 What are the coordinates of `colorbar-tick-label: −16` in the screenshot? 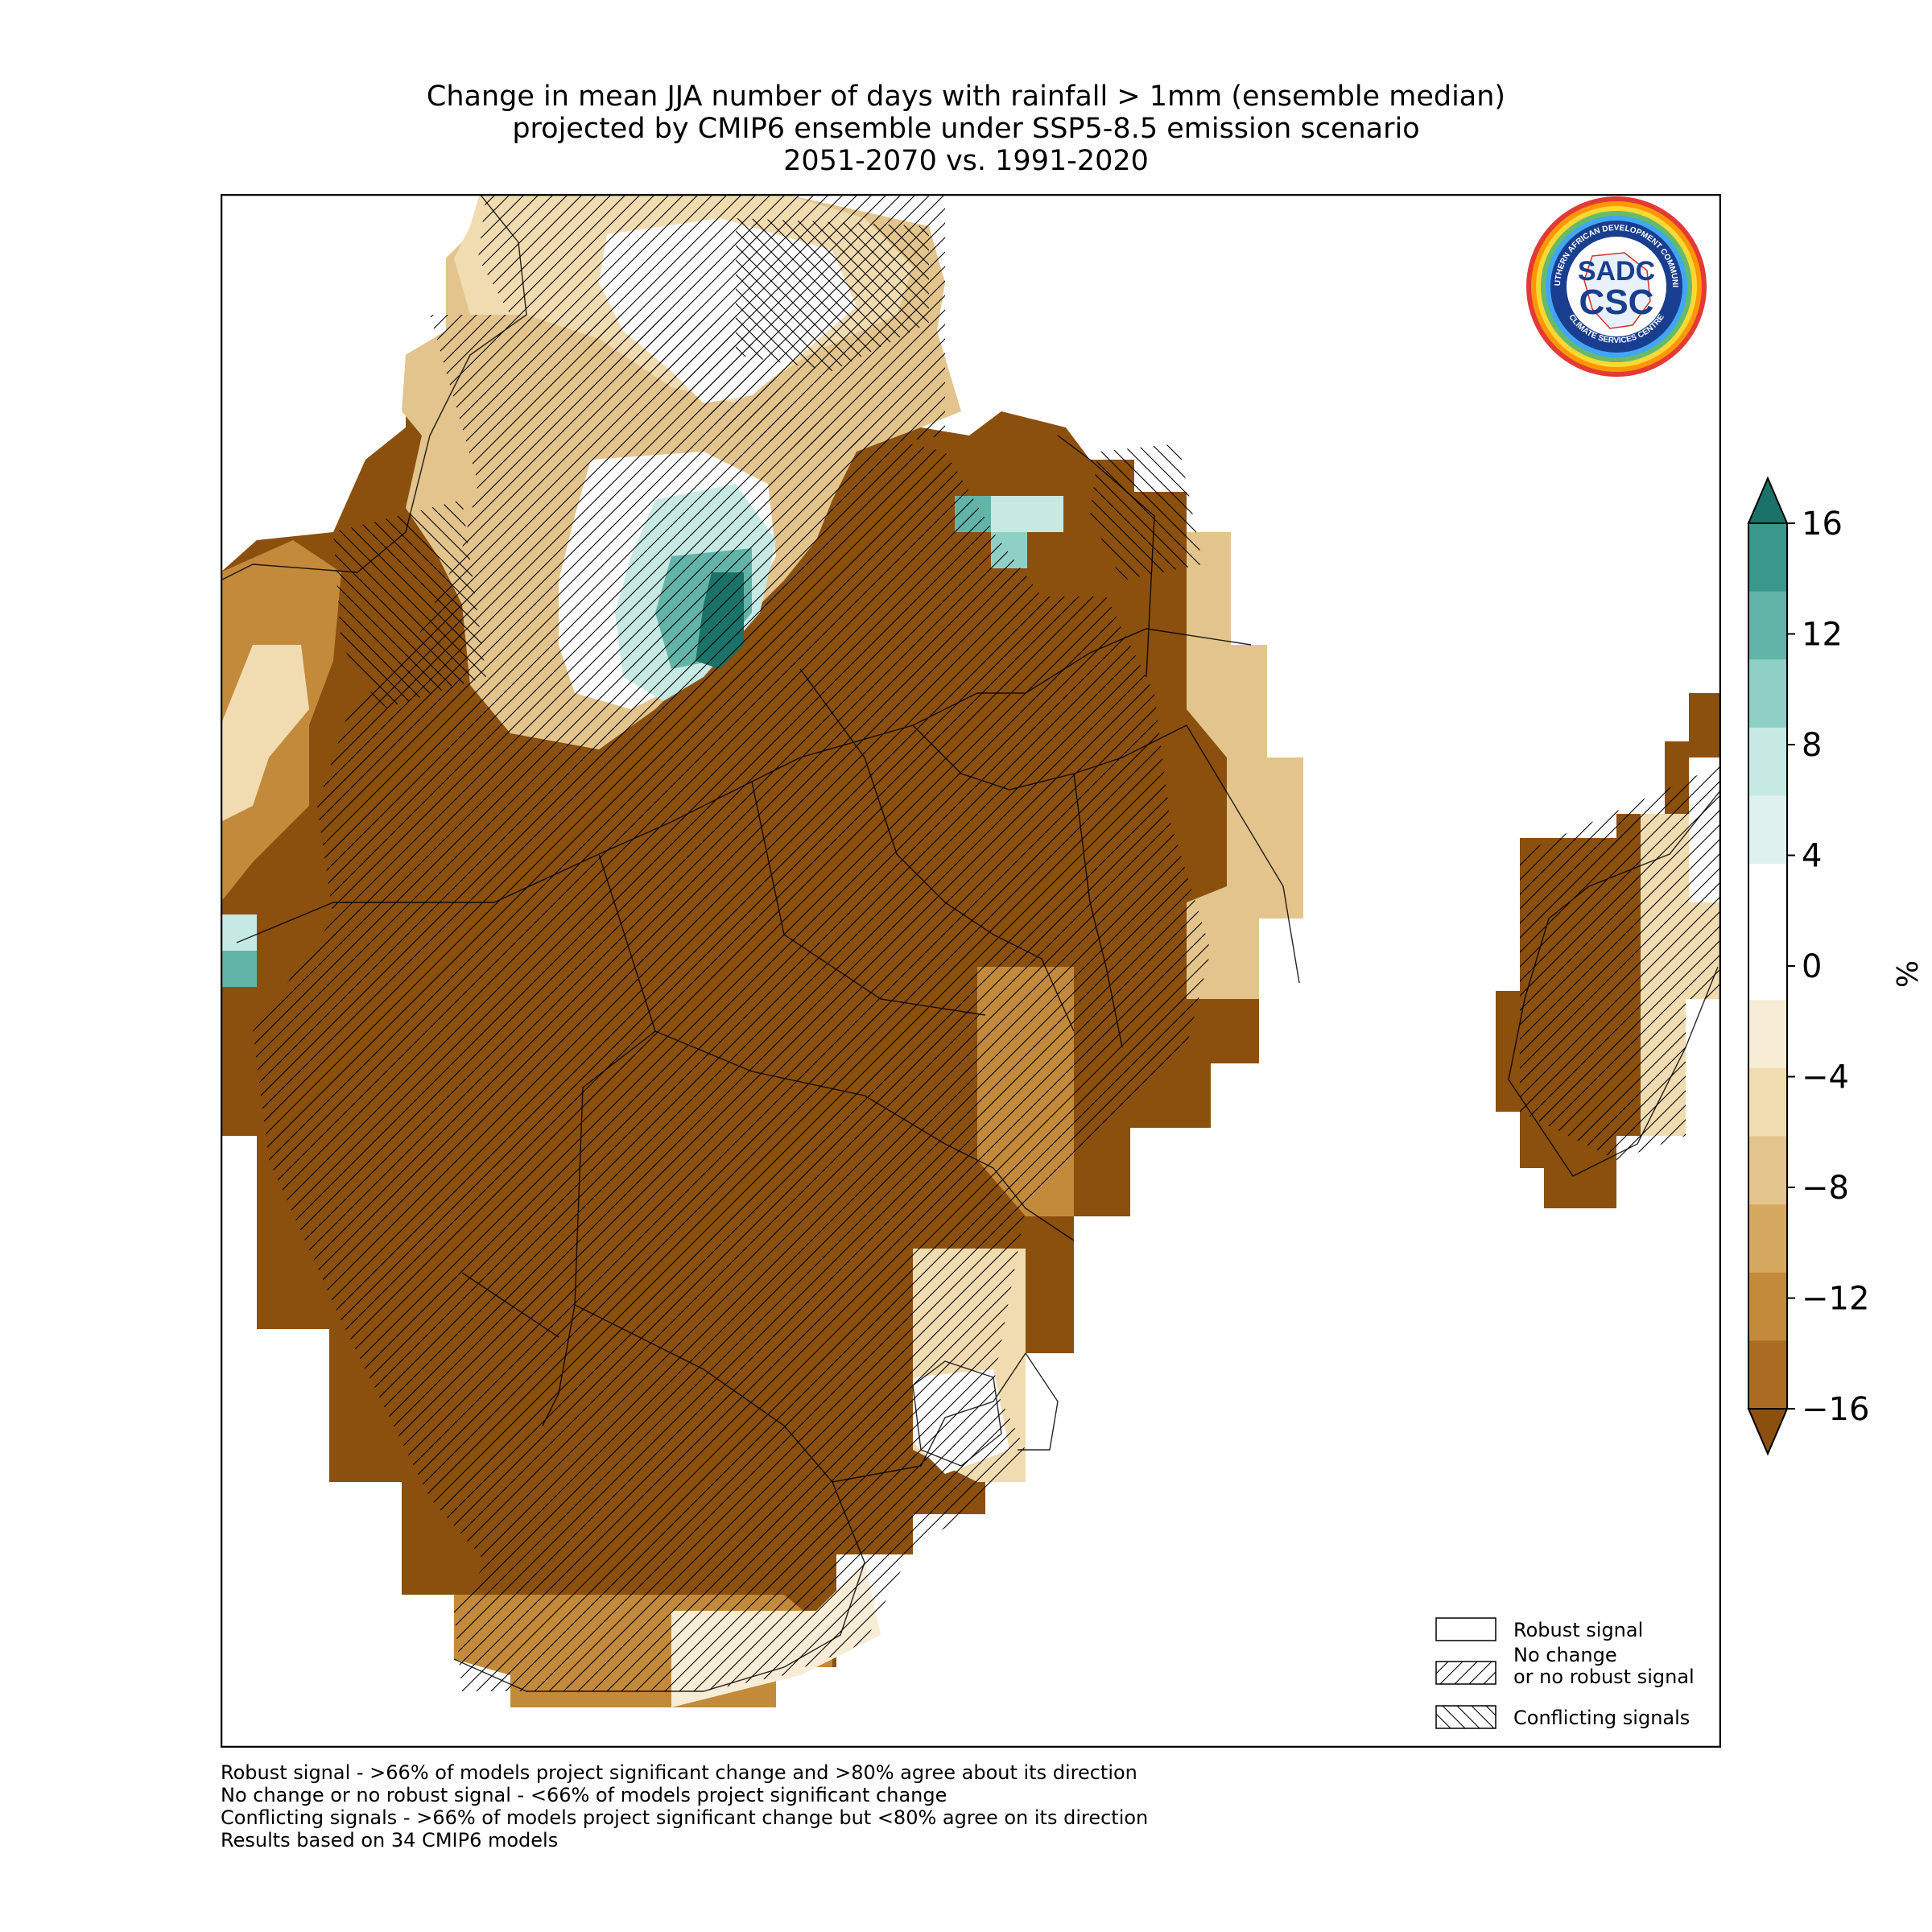 It's located at (1835, 1409).